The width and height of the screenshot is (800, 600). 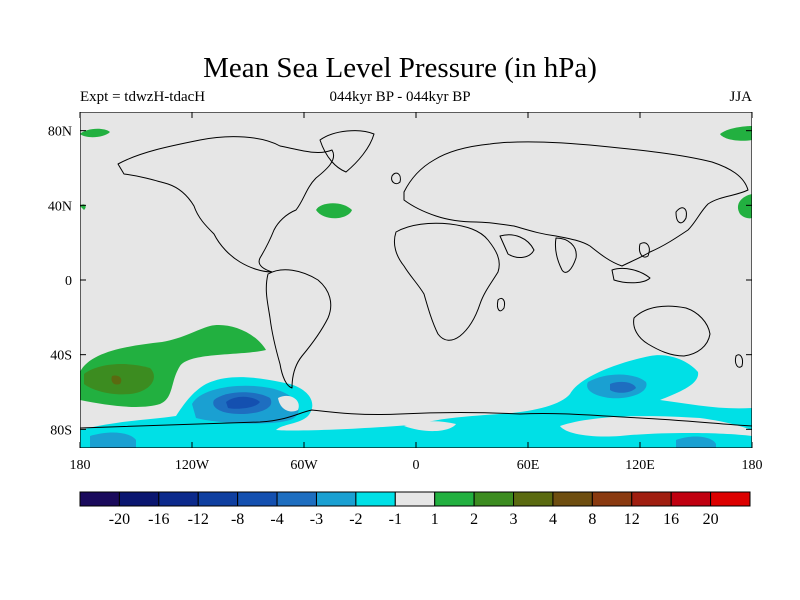 I want to click on colorbar-label: 4, so click(x=553, y=519).